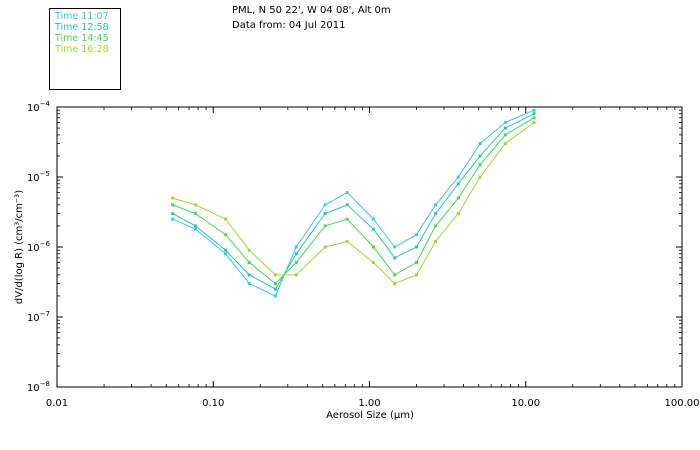 The width and height of the screenshot is (700, 450). Describe the element at coordinates (38, 317) in the screenshot. I see `y-tick-label: 10⁻⁷` at that location.